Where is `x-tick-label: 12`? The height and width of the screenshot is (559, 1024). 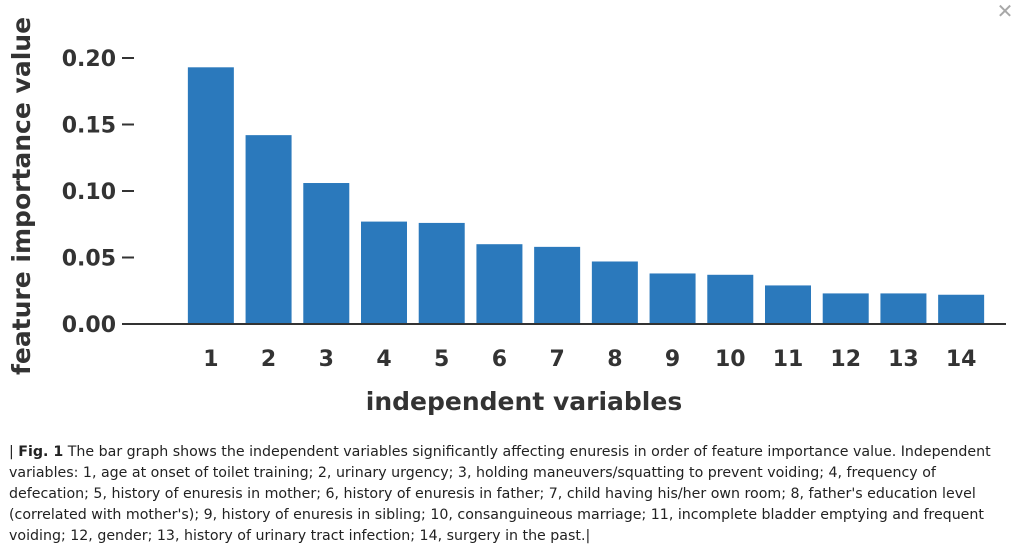 x-tick-label: 12 is located at coordinates (845, 359).